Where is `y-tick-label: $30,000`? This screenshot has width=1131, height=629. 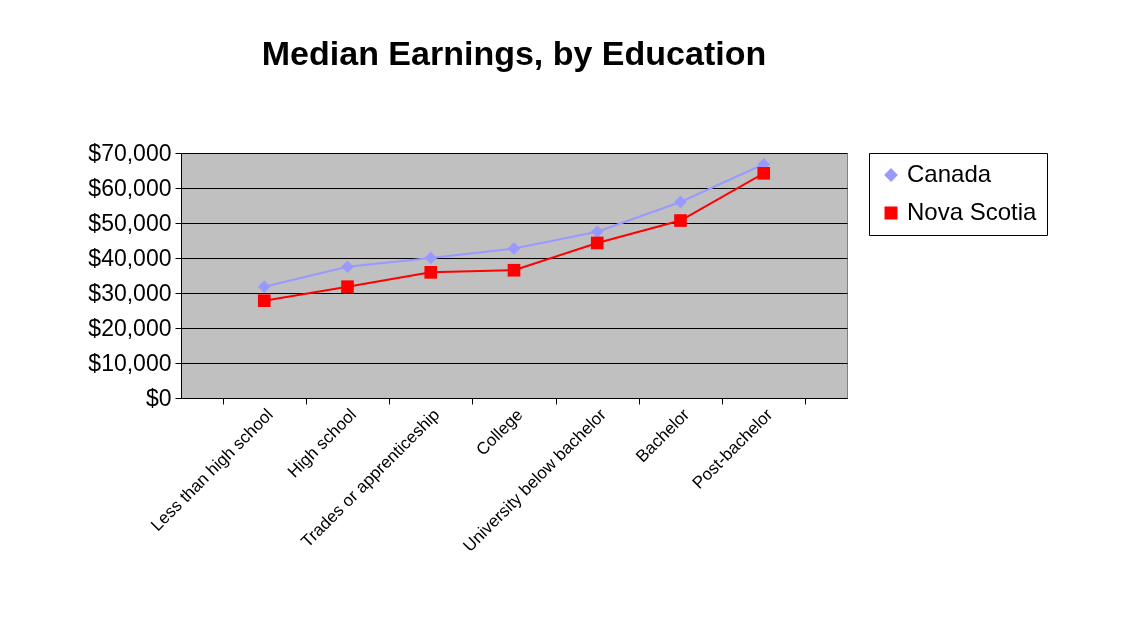 y-tick-label: $30,000 is located at coordinates (130, 292).